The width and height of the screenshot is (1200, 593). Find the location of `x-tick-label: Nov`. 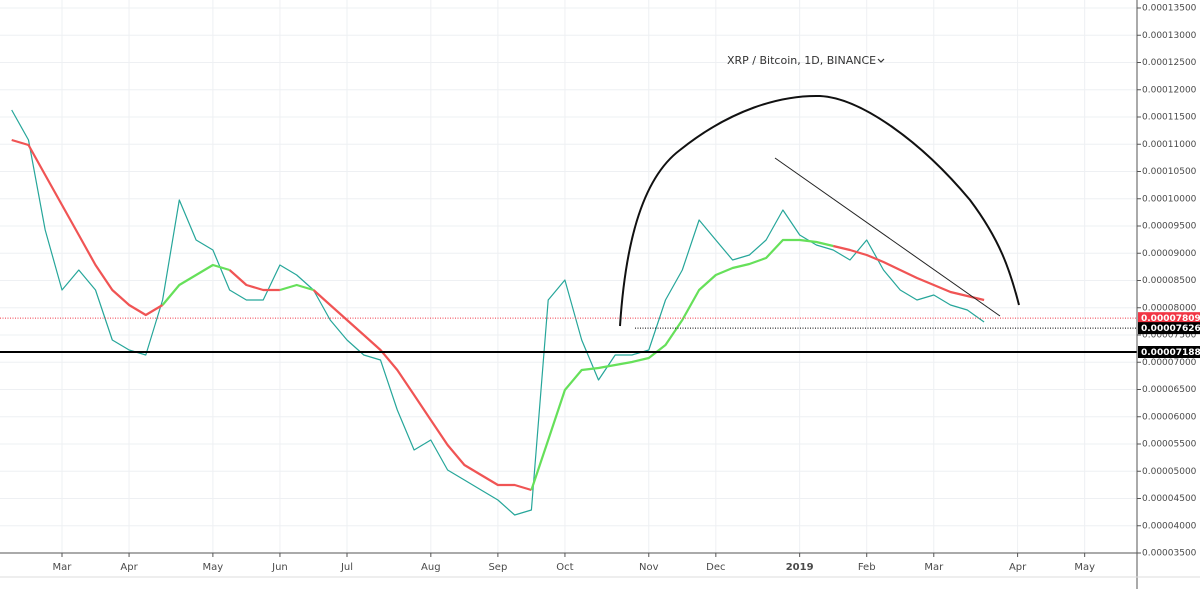

x-tick-label: Nov is located at coordinates (649, 567).